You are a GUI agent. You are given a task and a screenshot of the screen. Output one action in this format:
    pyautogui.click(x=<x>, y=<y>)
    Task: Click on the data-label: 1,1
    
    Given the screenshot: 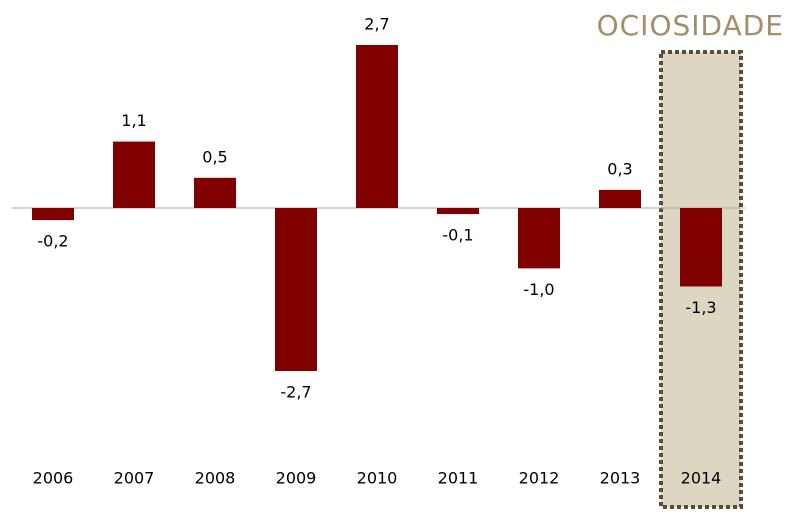 What is the action you would take?
    pyautogui.click(x=133, y=120)
    